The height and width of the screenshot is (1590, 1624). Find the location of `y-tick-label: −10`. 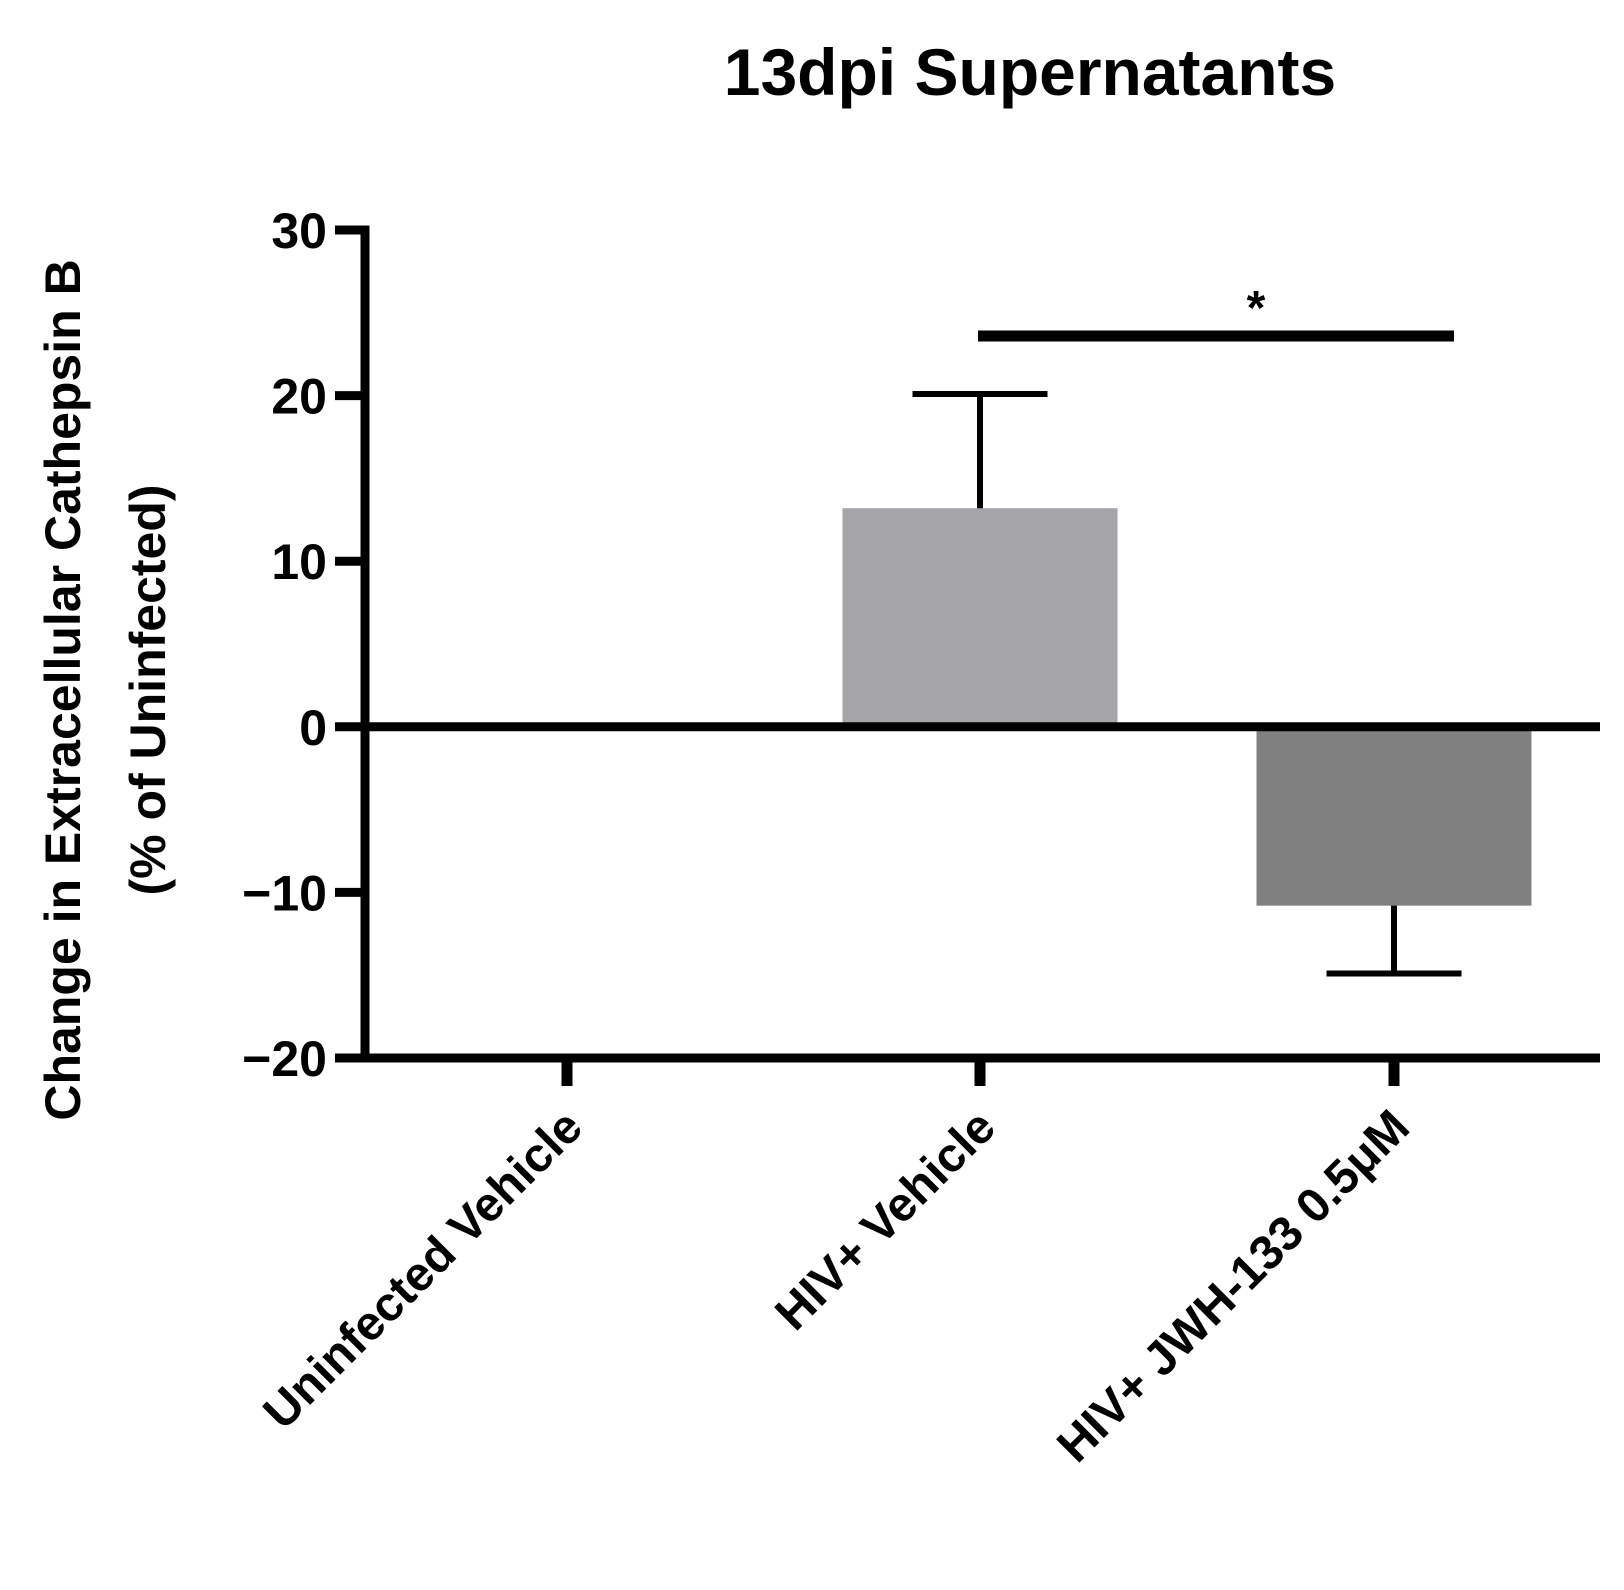

y-tick-label: −10 is located at coordinates (284, 893).